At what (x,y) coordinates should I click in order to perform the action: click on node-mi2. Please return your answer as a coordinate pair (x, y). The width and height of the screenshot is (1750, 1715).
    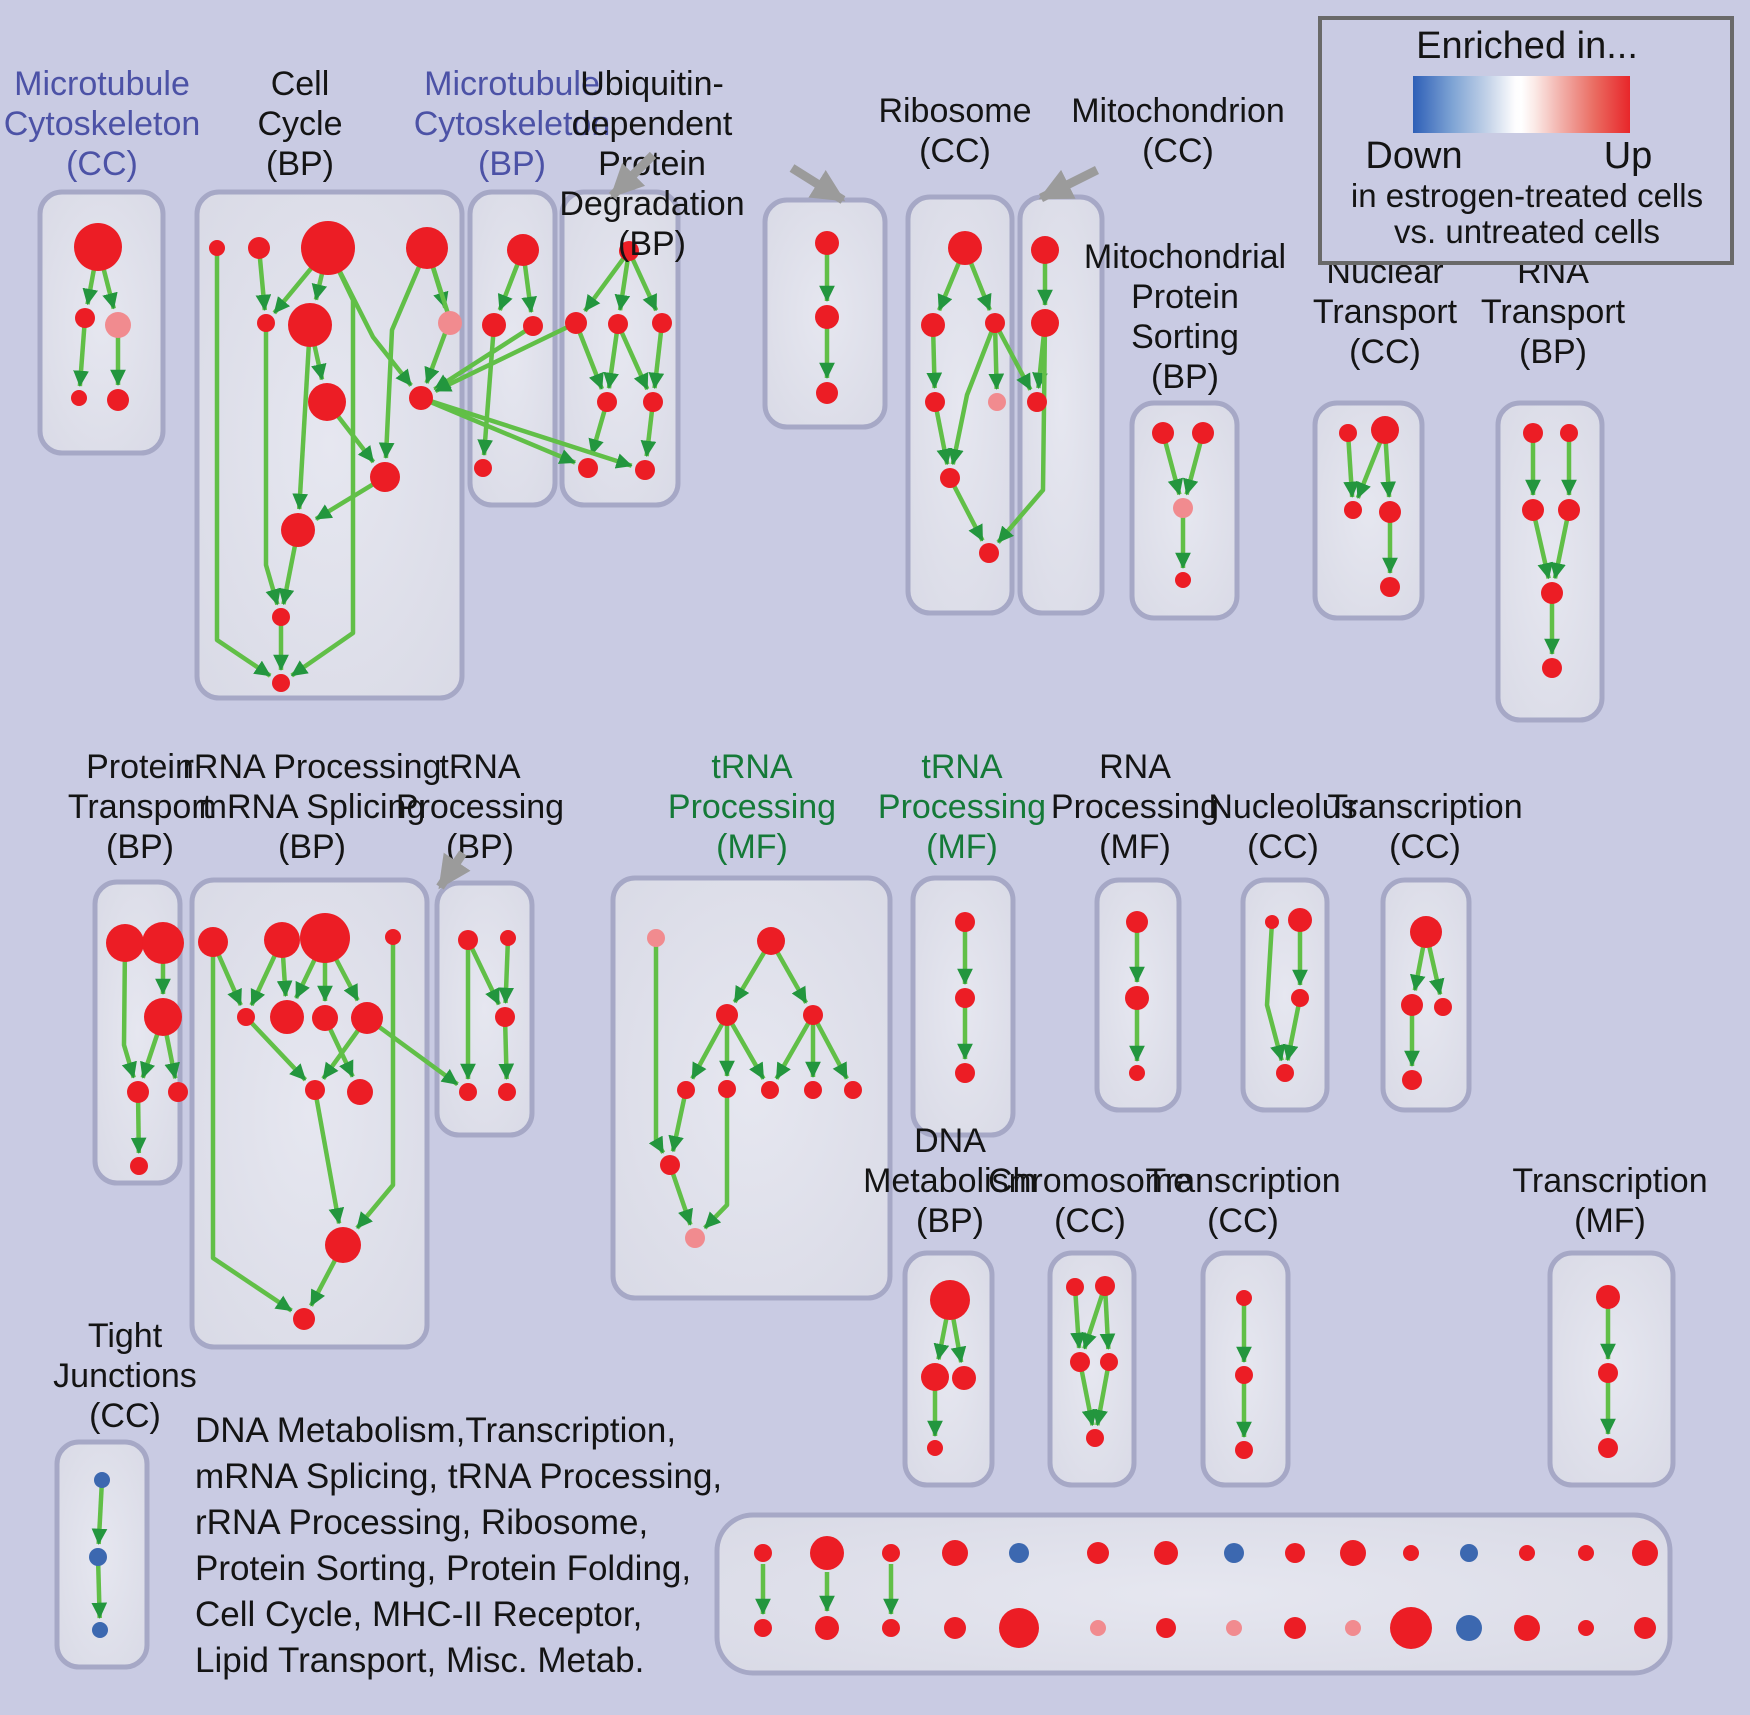
    Looking at the image, I should click on (1045, 323).